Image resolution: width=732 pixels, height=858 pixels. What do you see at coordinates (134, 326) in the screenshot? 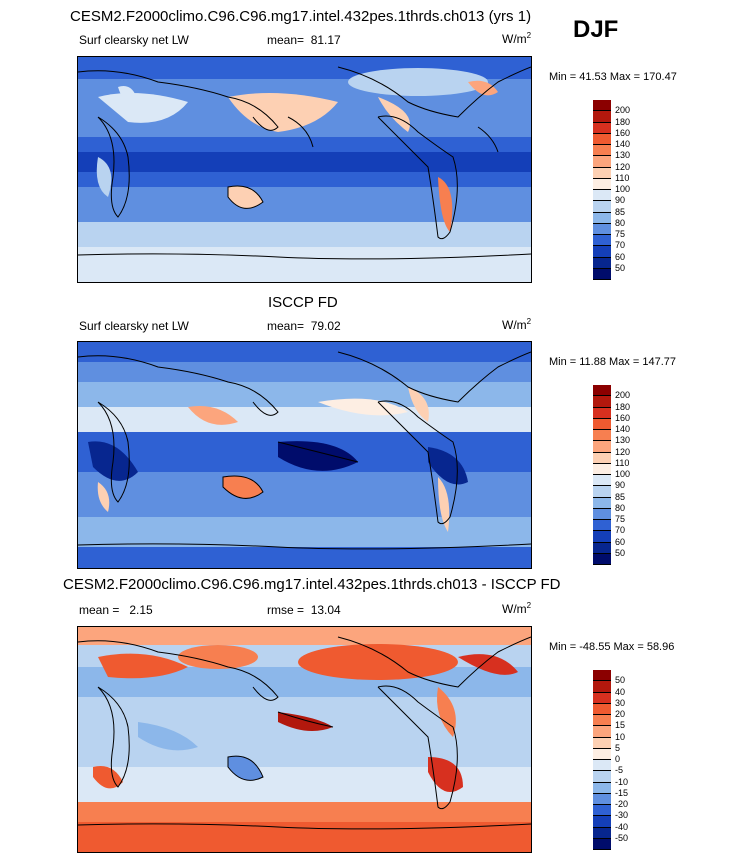
I see `panel2-variable: Surf clearsky net LW` at bounding box center [134, 326].